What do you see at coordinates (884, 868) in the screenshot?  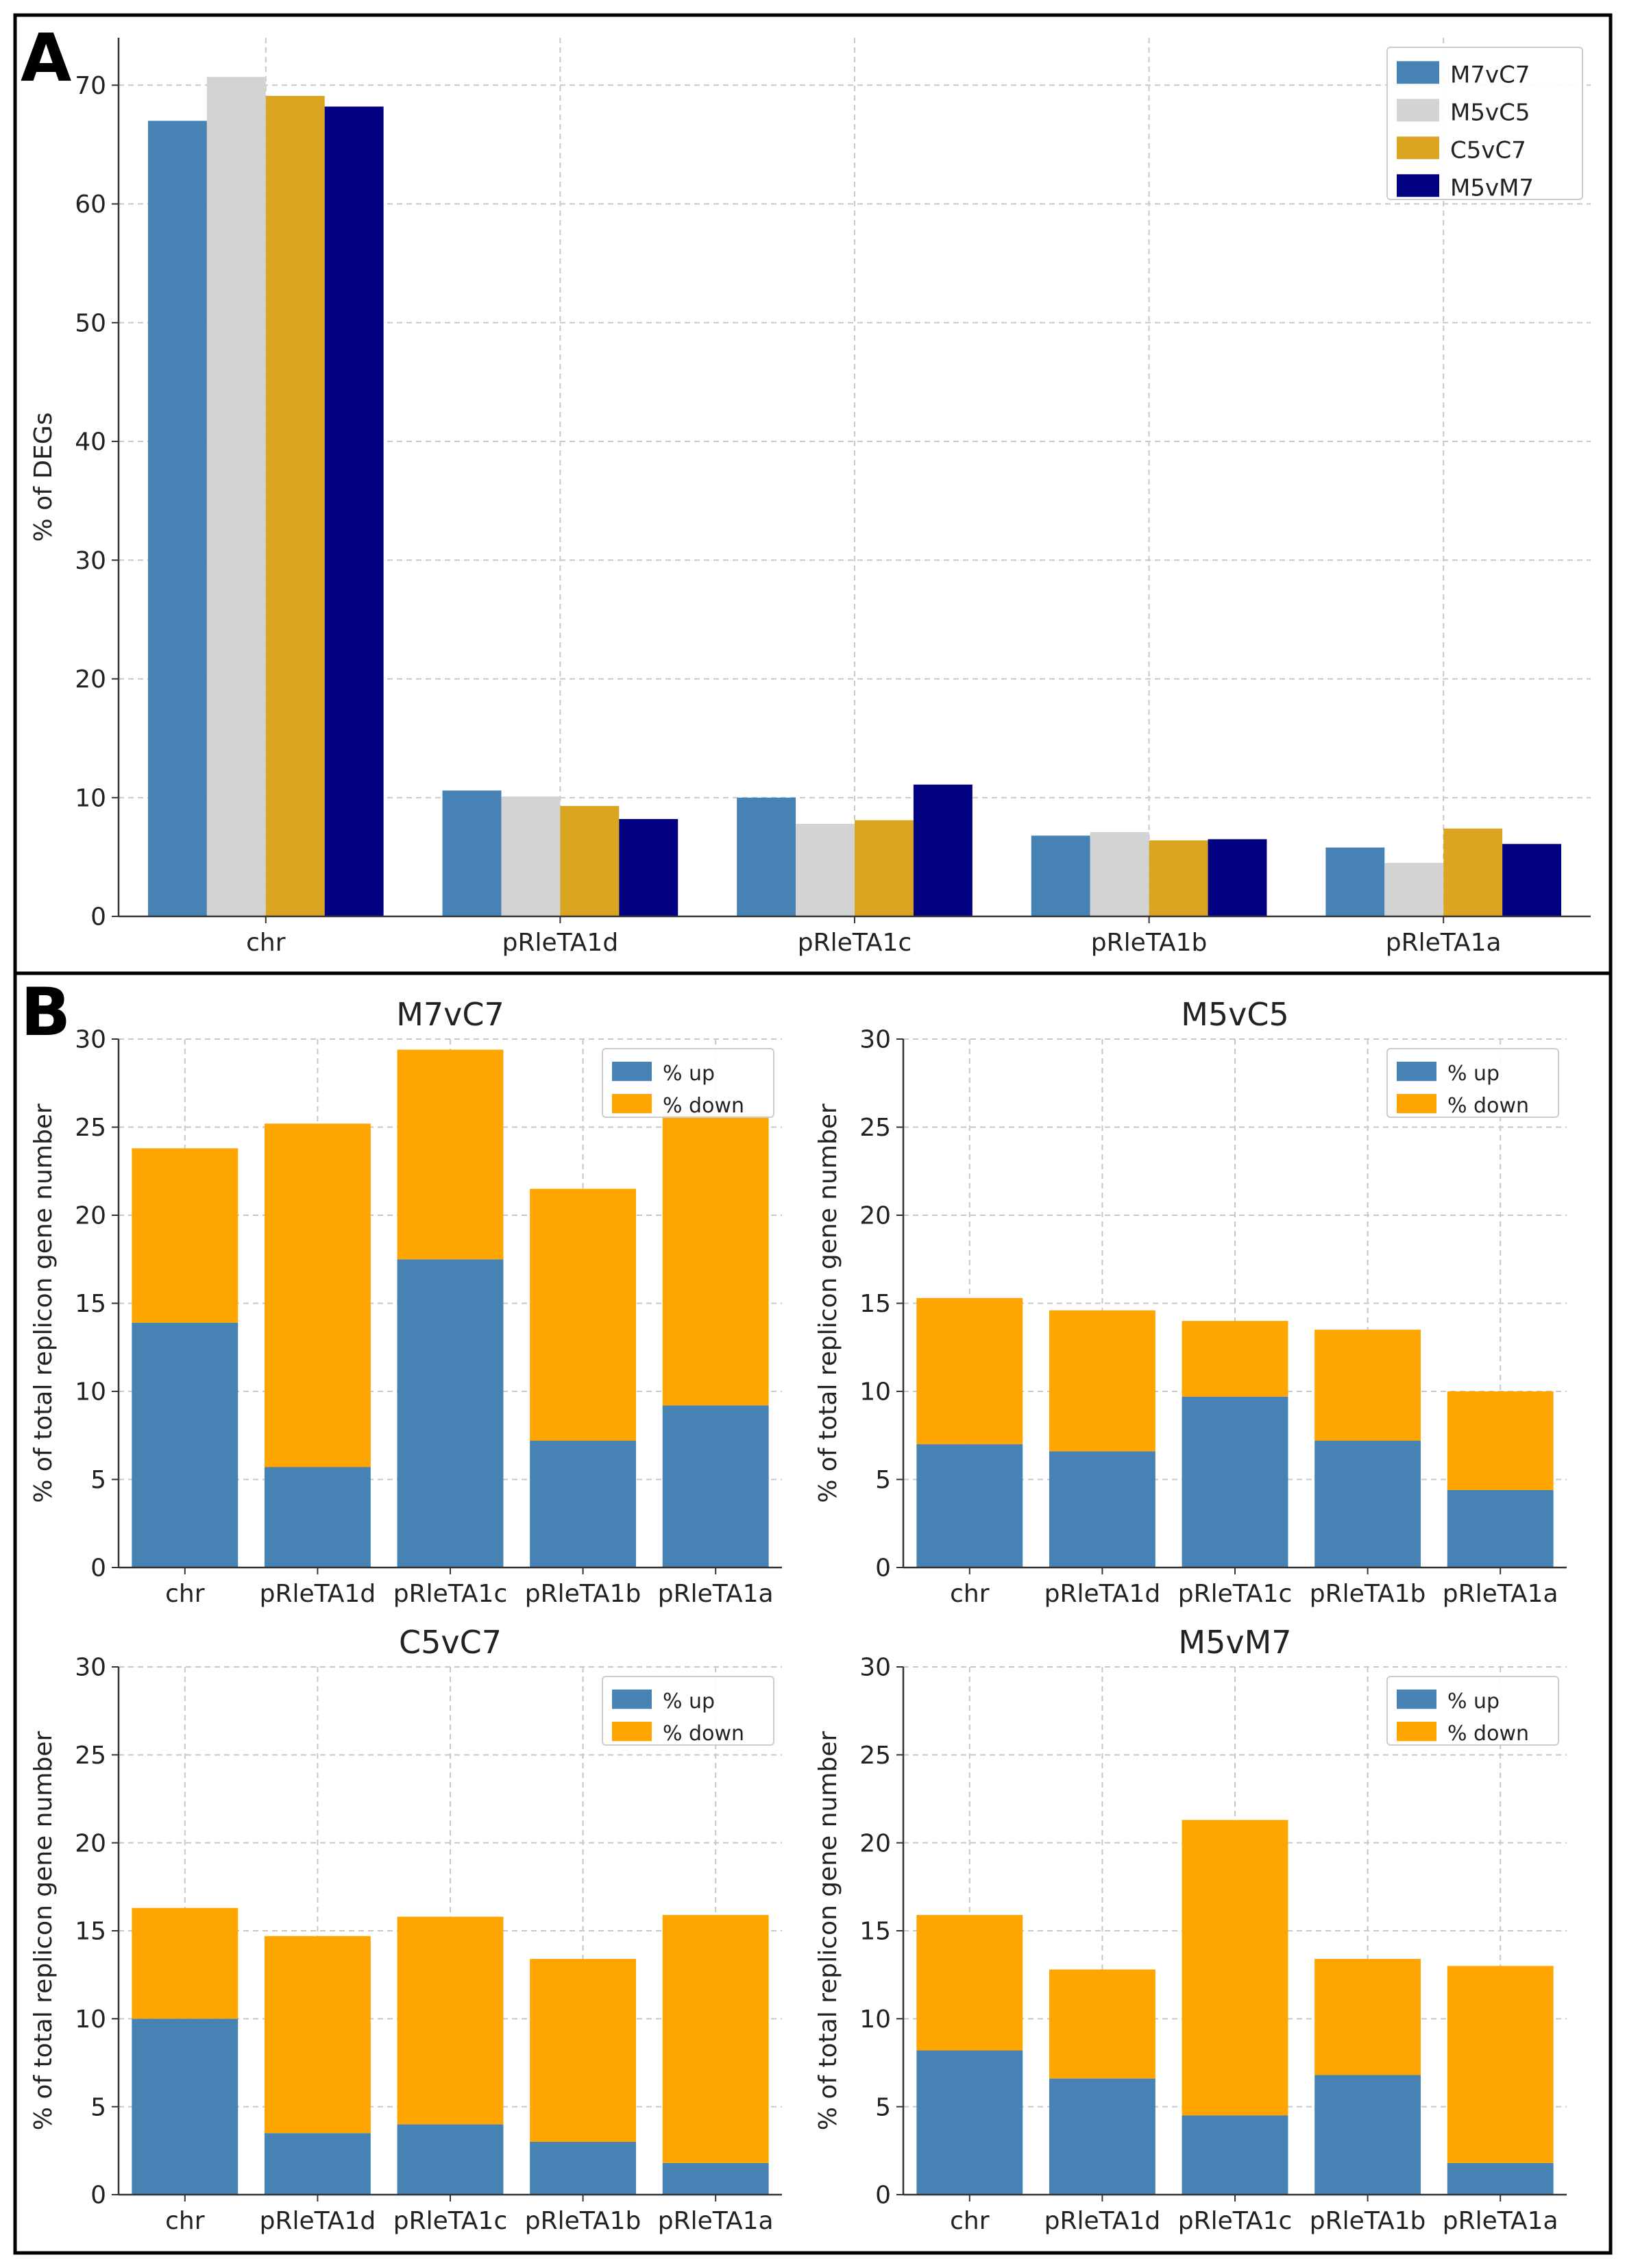 I see `bar-c5vc7-prleta1c` at bounding box center [884, 868].